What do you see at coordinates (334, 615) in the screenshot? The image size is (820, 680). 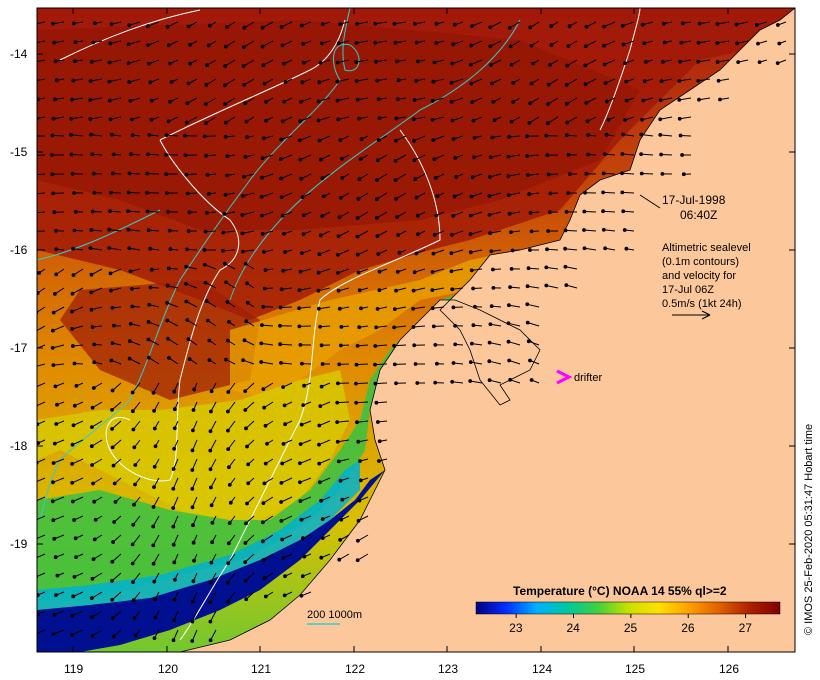 I see `depth-legend-label: 200 1000m` at bounding box center [334, 615].